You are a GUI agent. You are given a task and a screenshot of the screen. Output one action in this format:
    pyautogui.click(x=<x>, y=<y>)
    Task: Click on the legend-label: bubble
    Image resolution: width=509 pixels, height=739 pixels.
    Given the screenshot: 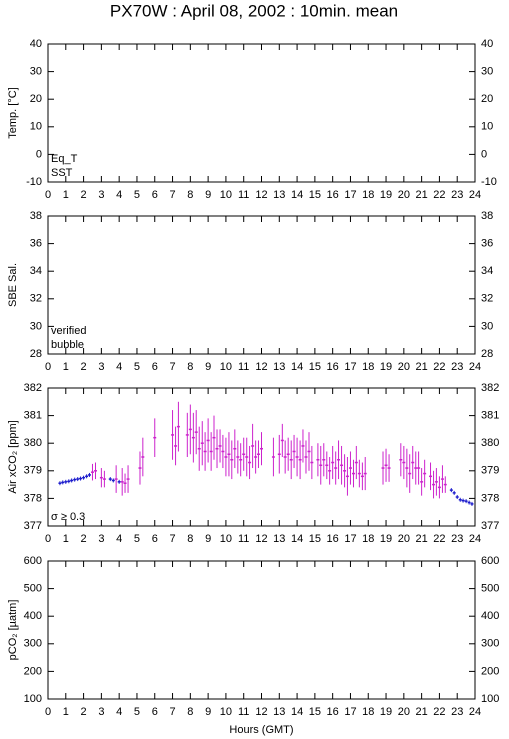 What is the action you would take?
    pyautogui.click(x=67, y=345)
    